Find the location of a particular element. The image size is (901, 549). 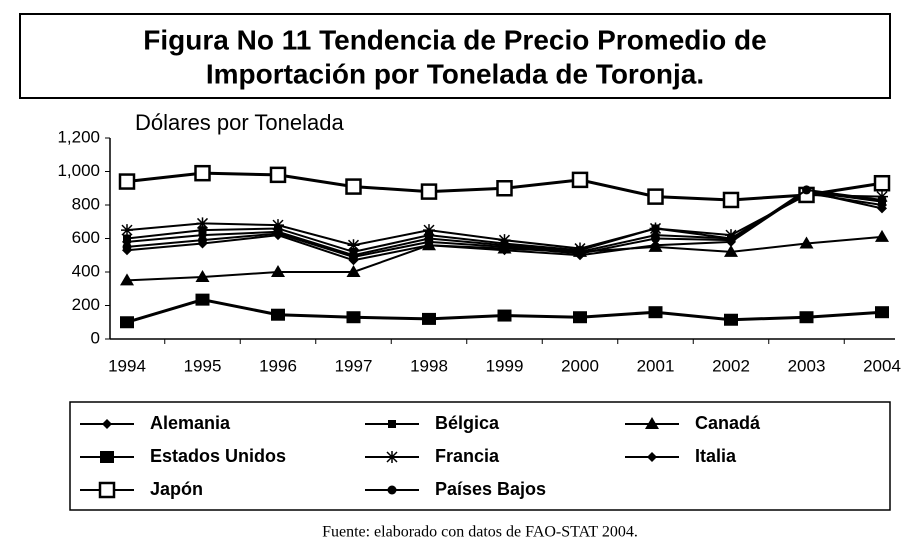

x-tick-label: 1994 is located at coordinates (127, 365).